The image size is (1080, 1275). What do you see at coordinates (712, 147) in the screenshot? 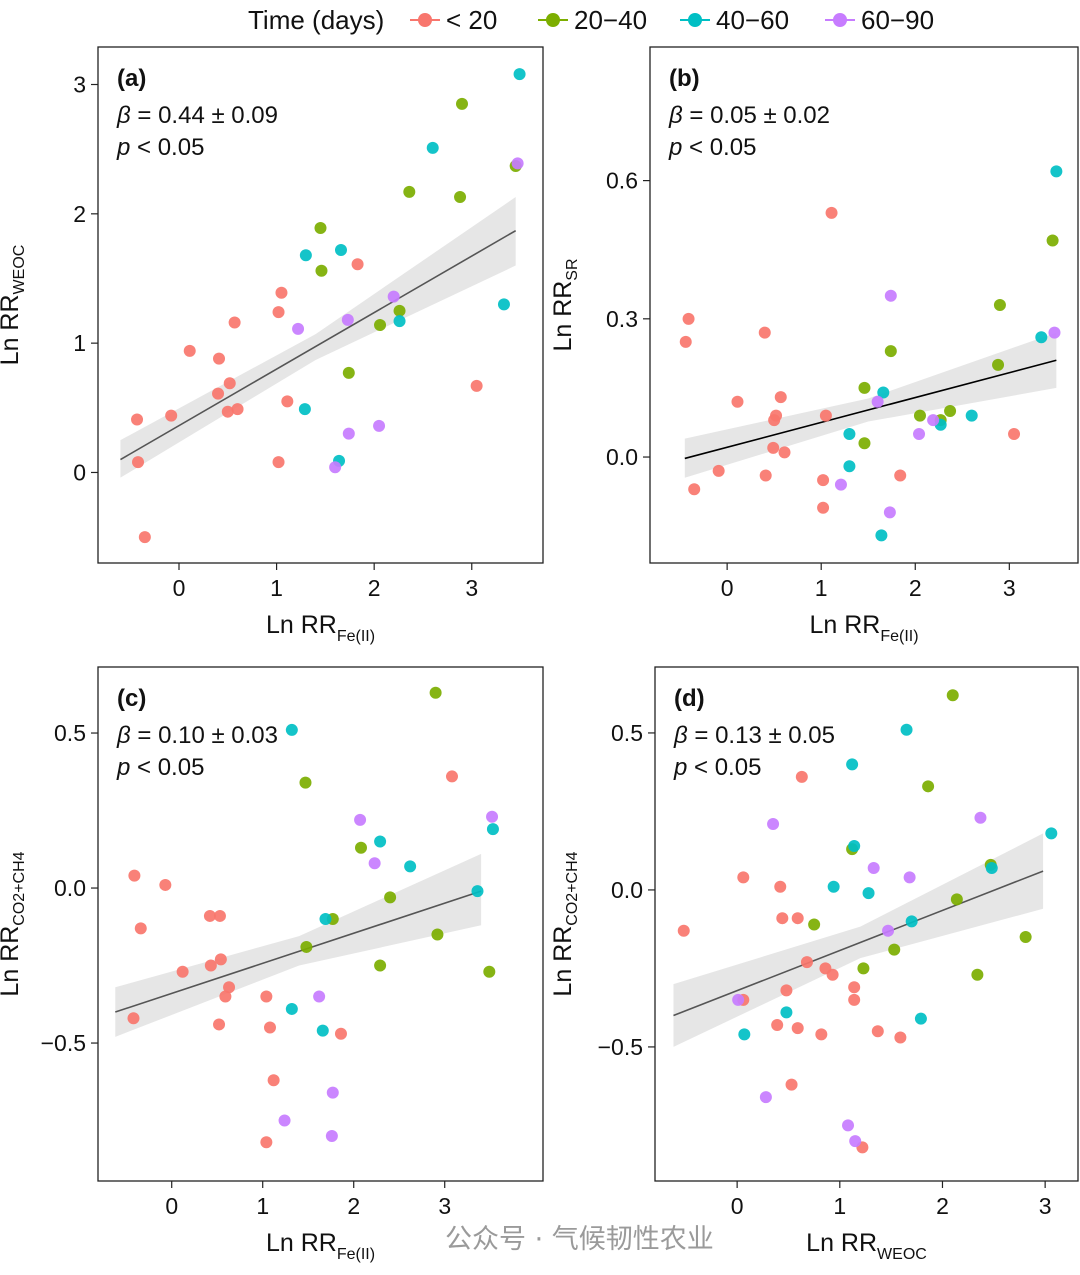
I see `p-stat: p < 0.05` at bounding box center [712, 147].